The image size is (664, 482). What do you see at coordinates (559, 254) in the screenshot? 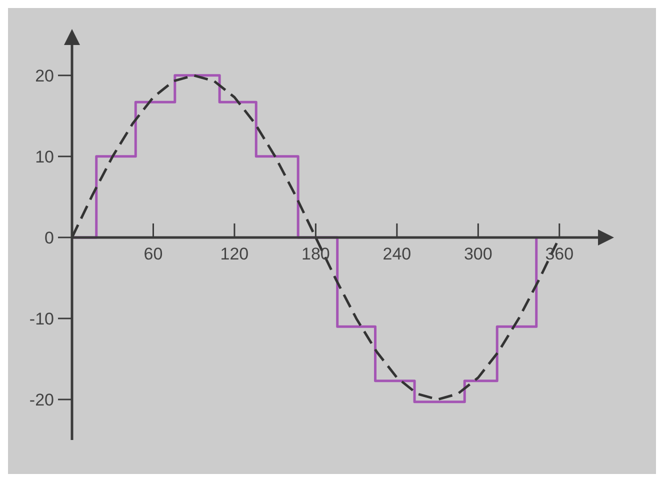
I see `x-tick-label: 360` at bounding box center [559, 254].